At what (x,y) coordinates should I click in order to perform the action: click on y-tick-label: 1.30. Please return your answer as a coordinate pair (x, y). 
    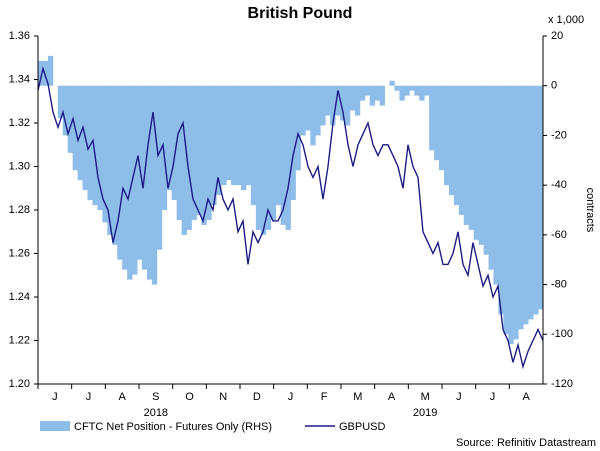
    Looking at the image, I should click on (19, 166).